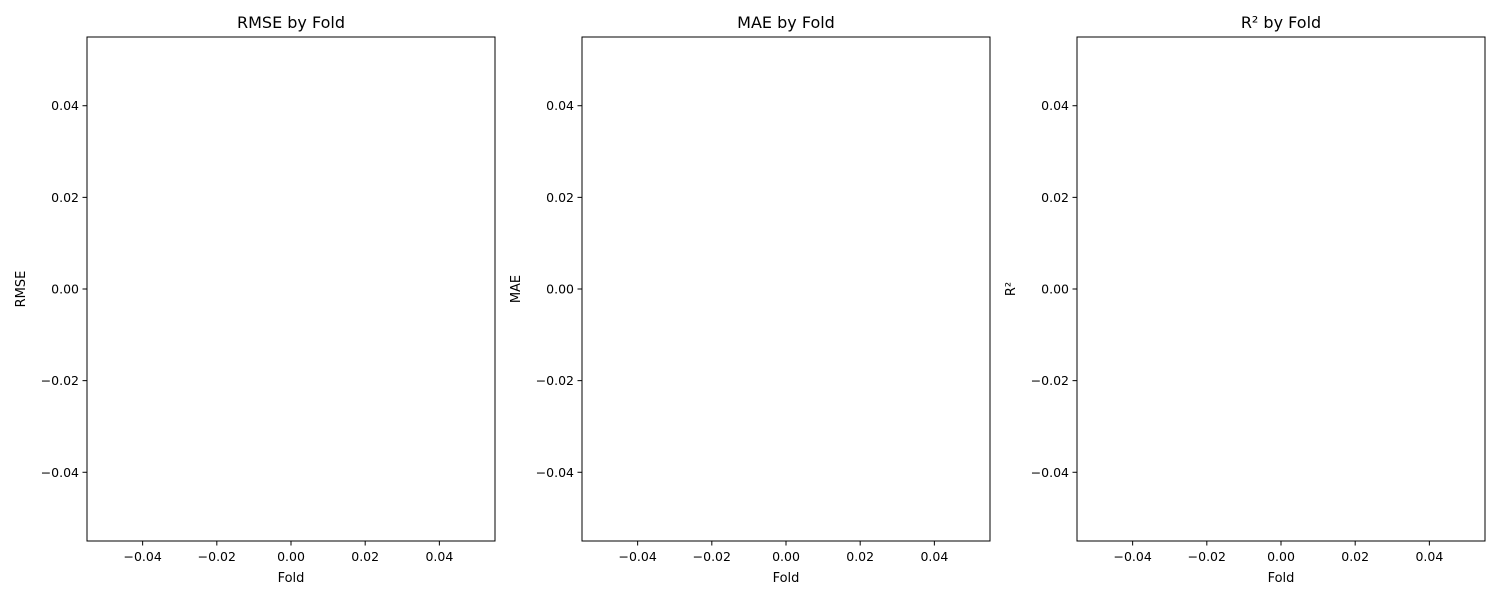 This screenshot has width=1500, height=600. I want to click on chart-title: RMSE by Fold, so click(291, 22).